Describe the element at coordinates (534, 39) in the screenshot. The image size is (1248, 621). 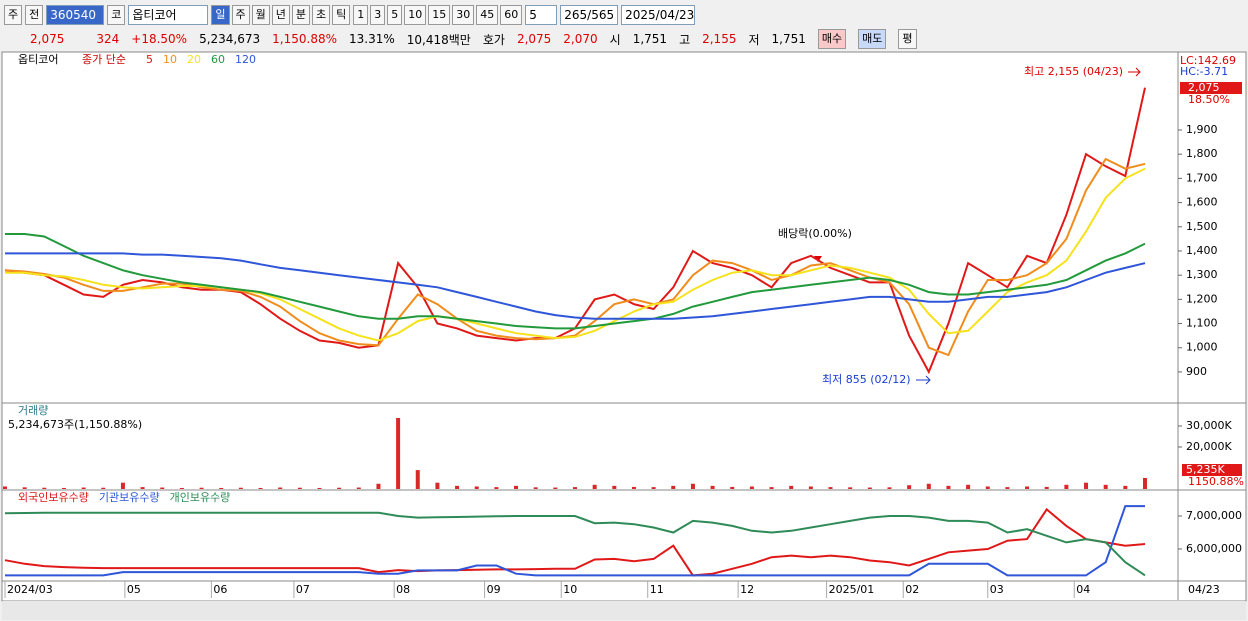
I see `ask: 2,075` at that location.